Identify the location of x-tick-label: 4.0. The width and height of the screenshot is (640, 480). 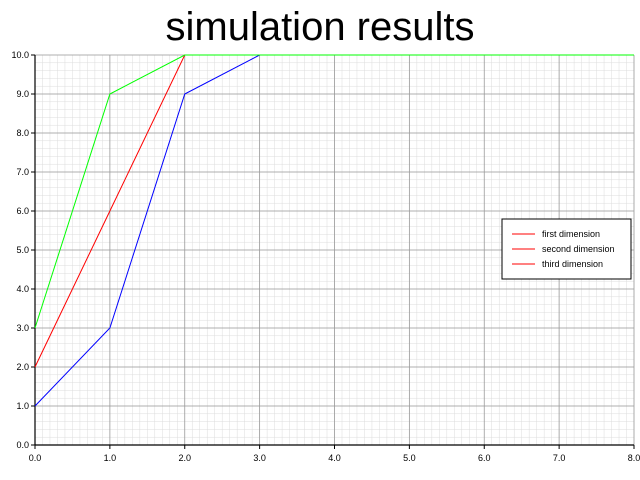
(334, 458).